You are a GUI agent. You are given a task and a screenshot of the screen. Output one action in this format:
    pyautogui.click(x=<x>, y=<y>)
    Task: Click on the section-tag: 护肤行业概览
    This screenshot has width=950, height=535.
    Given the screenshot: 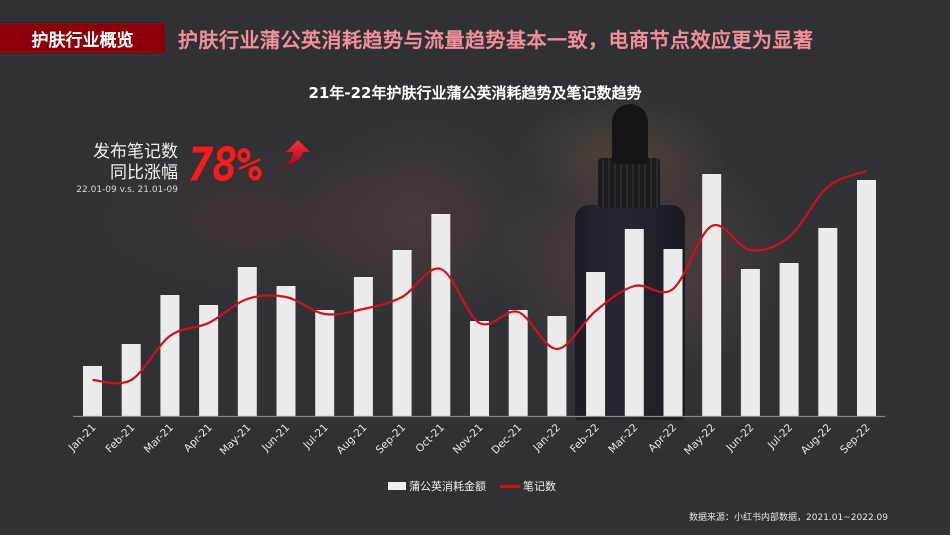 What is the action you would take?
    pyautogui.click(x=82, y=38)
    